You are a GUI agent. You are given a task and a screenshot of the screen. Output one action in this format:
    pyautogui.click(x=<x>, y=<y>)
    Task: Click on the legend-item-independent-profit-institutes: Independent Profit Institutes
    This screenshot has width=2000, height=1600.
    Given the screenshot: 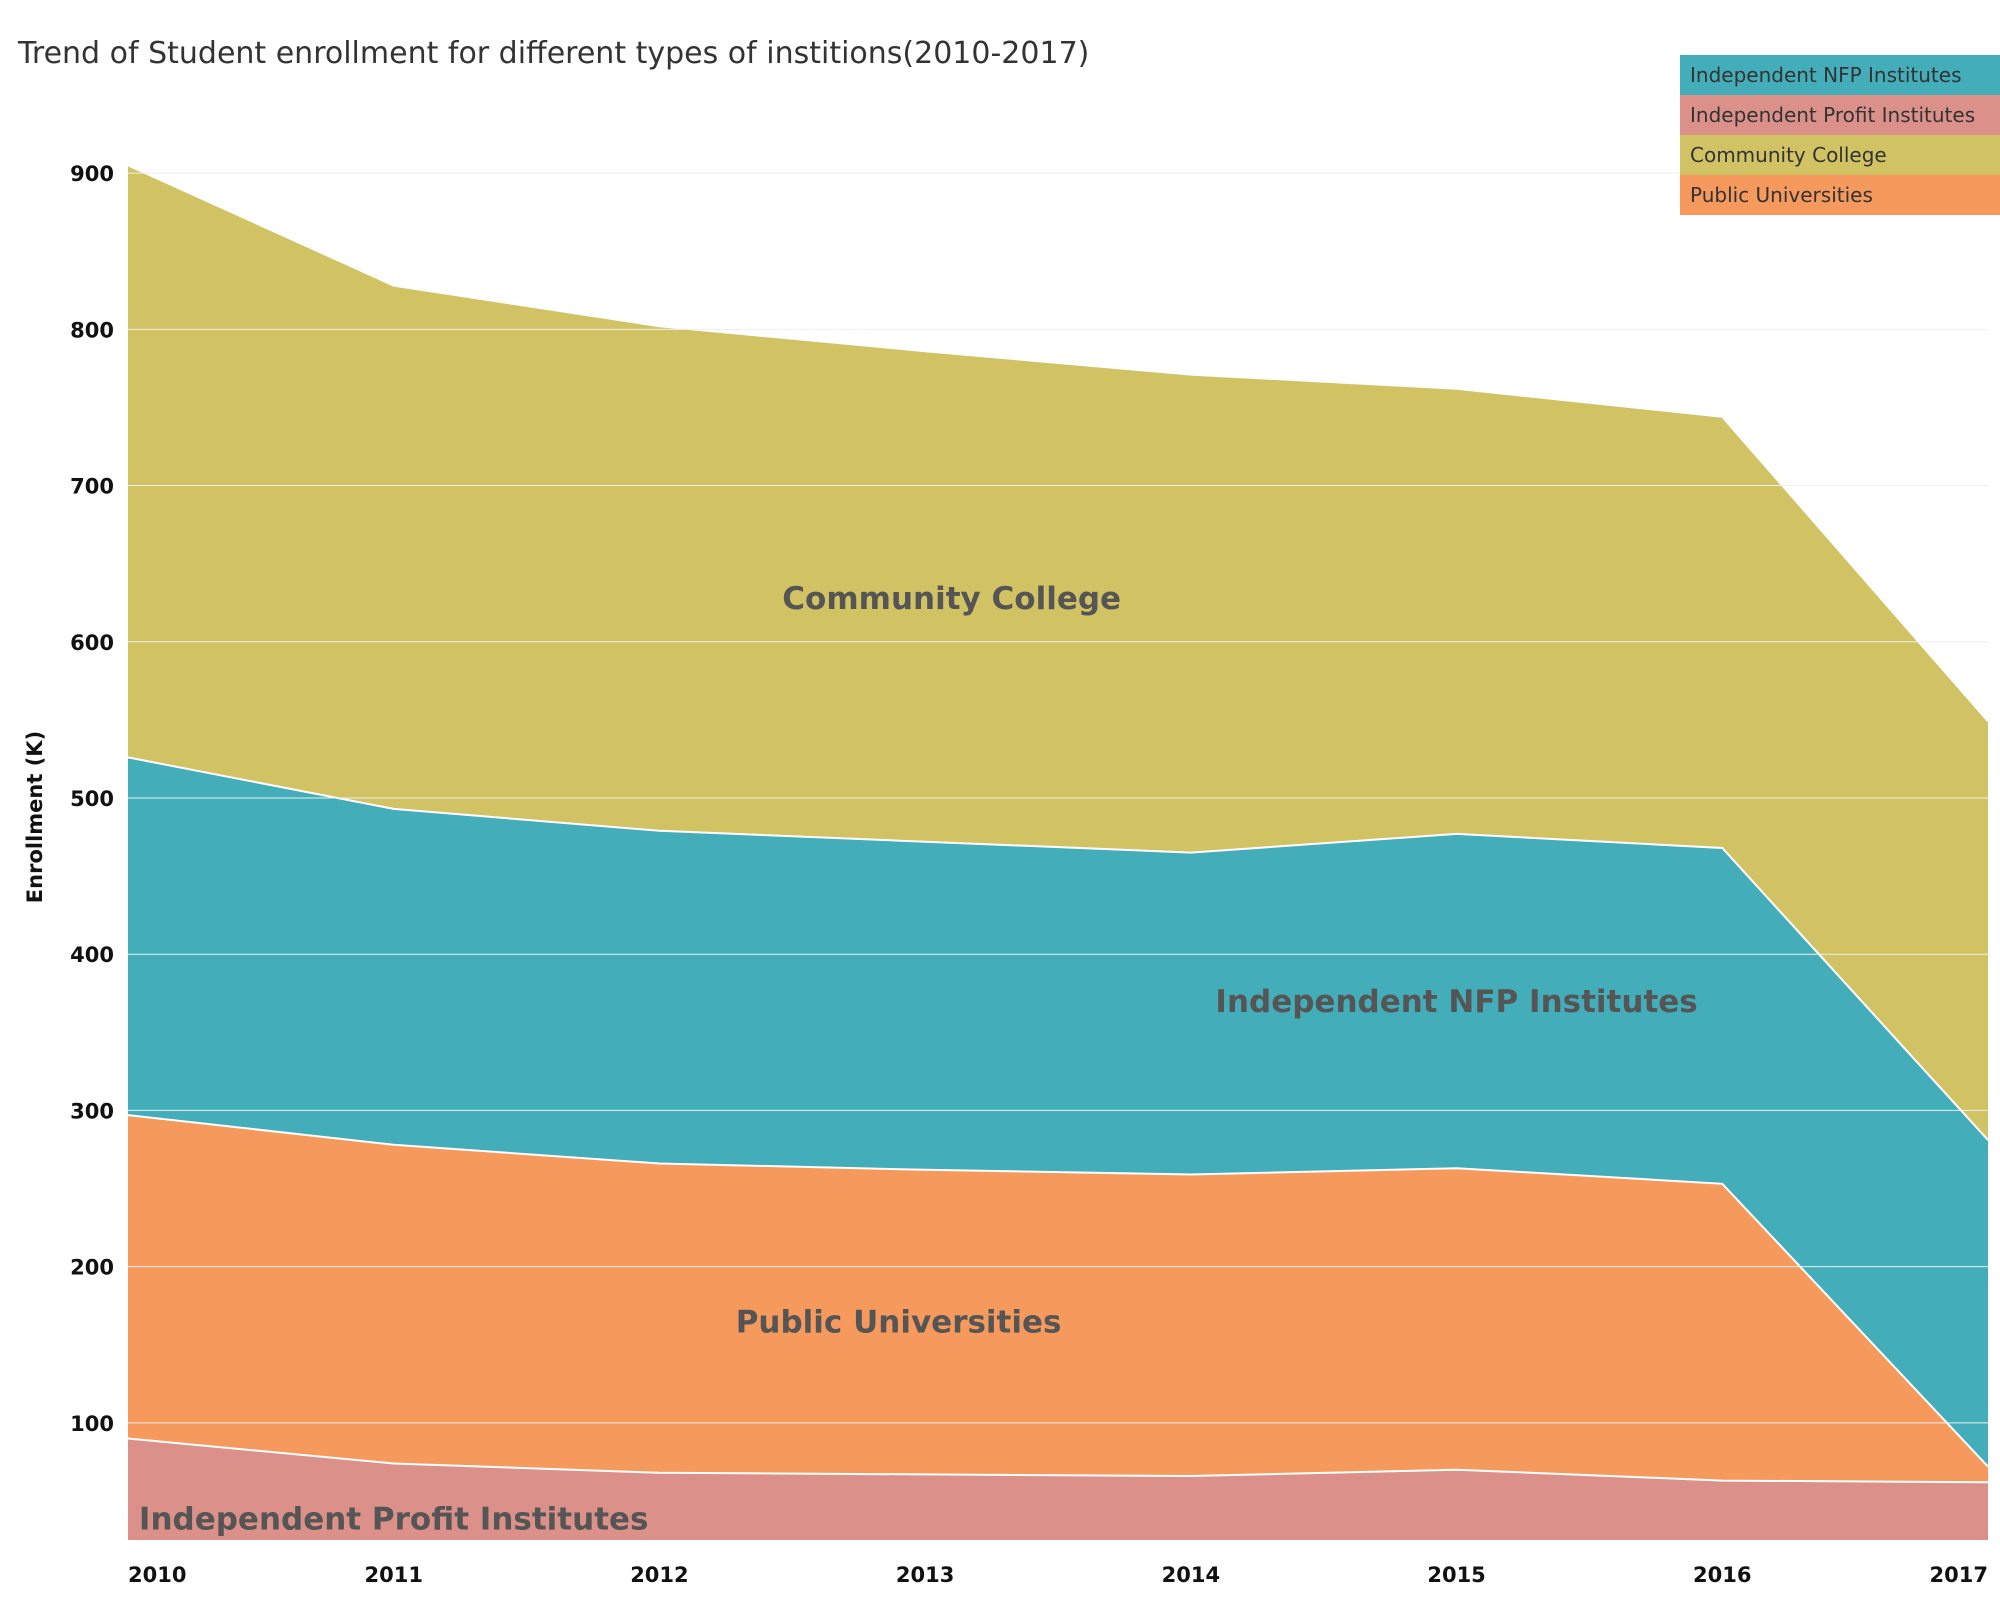 What is the action you would take?
    pyautogui.click(x=1840, y=115)
    